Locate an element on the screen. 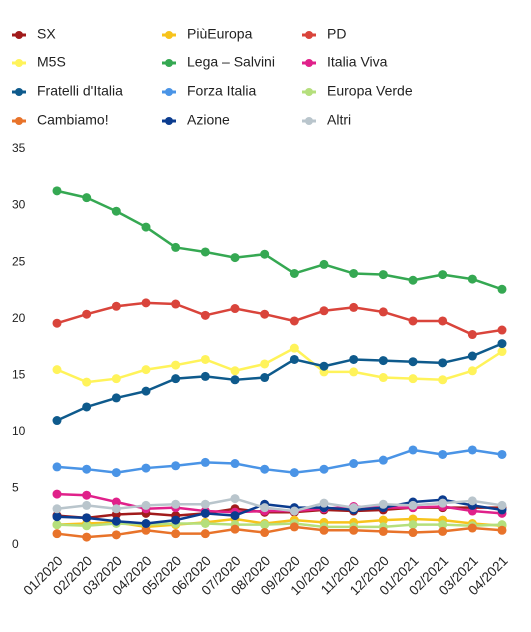 The width and height of the screenshot is (531, 632). legend-label: Italia Viva is located at coordinates (357, 62).